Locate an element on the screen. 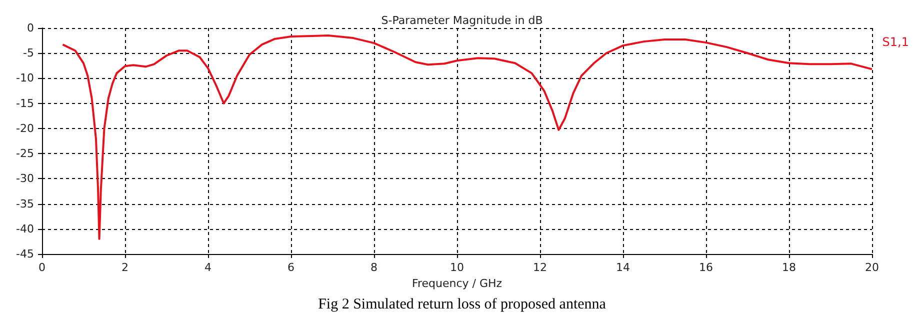 The width and height of the screenshot is (924, 322). y-tick-label: -5 is located at coordinates (28, 53).